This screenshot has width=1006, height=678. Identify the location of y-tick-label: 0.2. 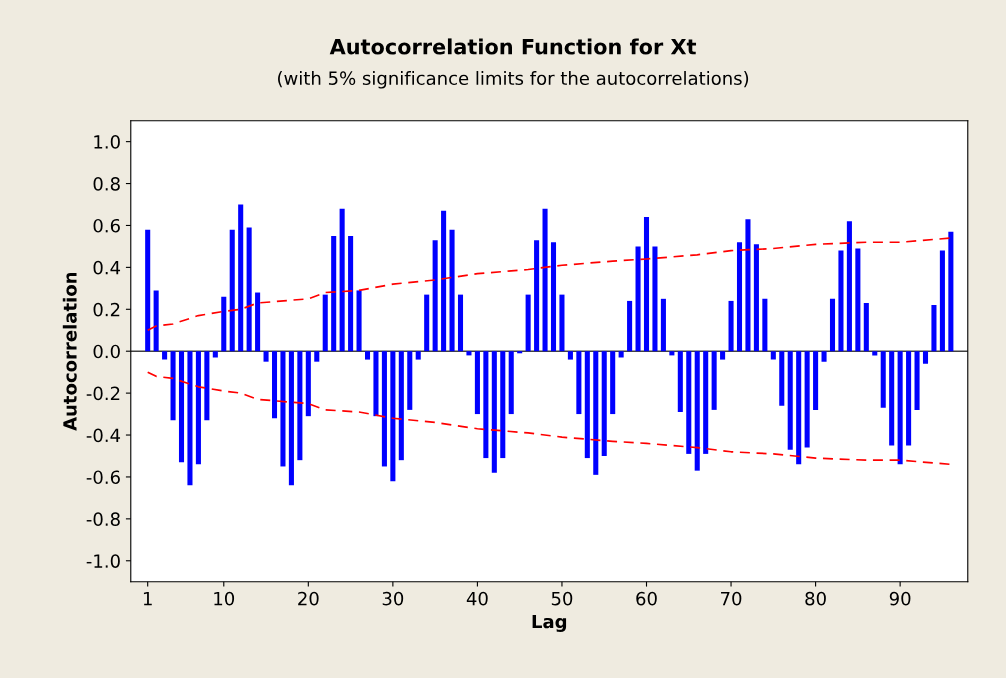
(106, 309).